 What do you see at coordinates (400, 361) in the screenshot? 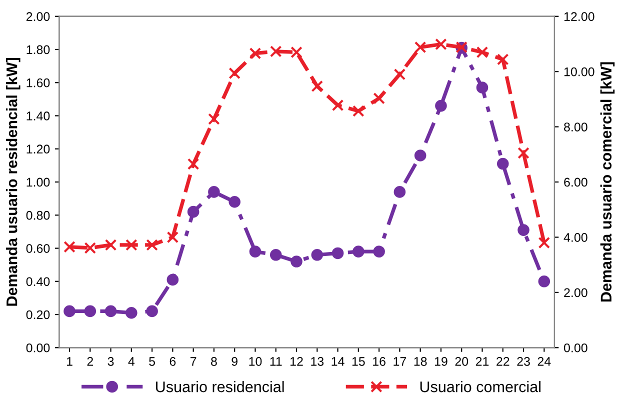
I see `x-tick-label: 17` at bounding box center [400, 361].